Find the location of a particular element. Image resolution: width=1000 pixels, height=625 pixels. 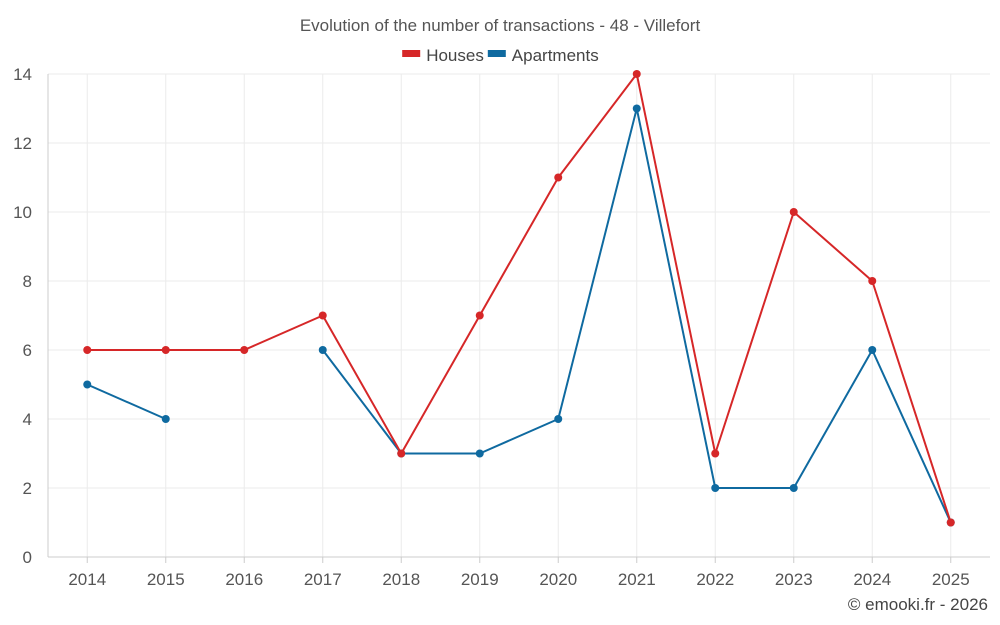

legend: Houses Apartments is located at coordinates (500, 55).